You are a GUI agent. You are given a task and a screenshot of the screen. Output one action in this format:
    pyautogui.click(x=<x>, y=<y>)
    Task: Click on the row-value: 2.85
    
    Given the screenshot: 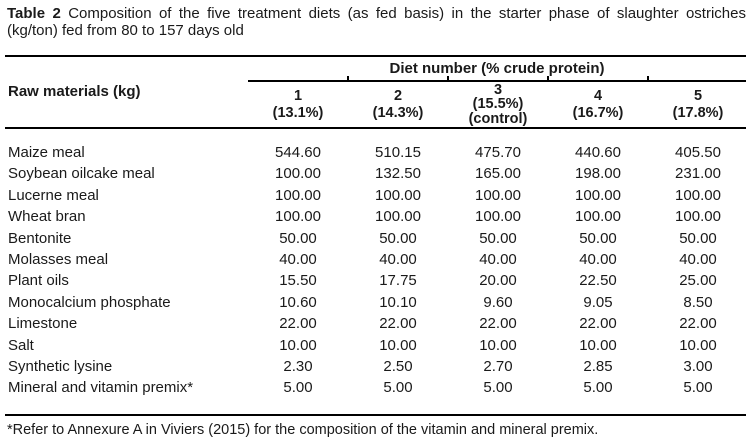 What is the action you would take?
    pyautogui.click(x=598, y=366)
    